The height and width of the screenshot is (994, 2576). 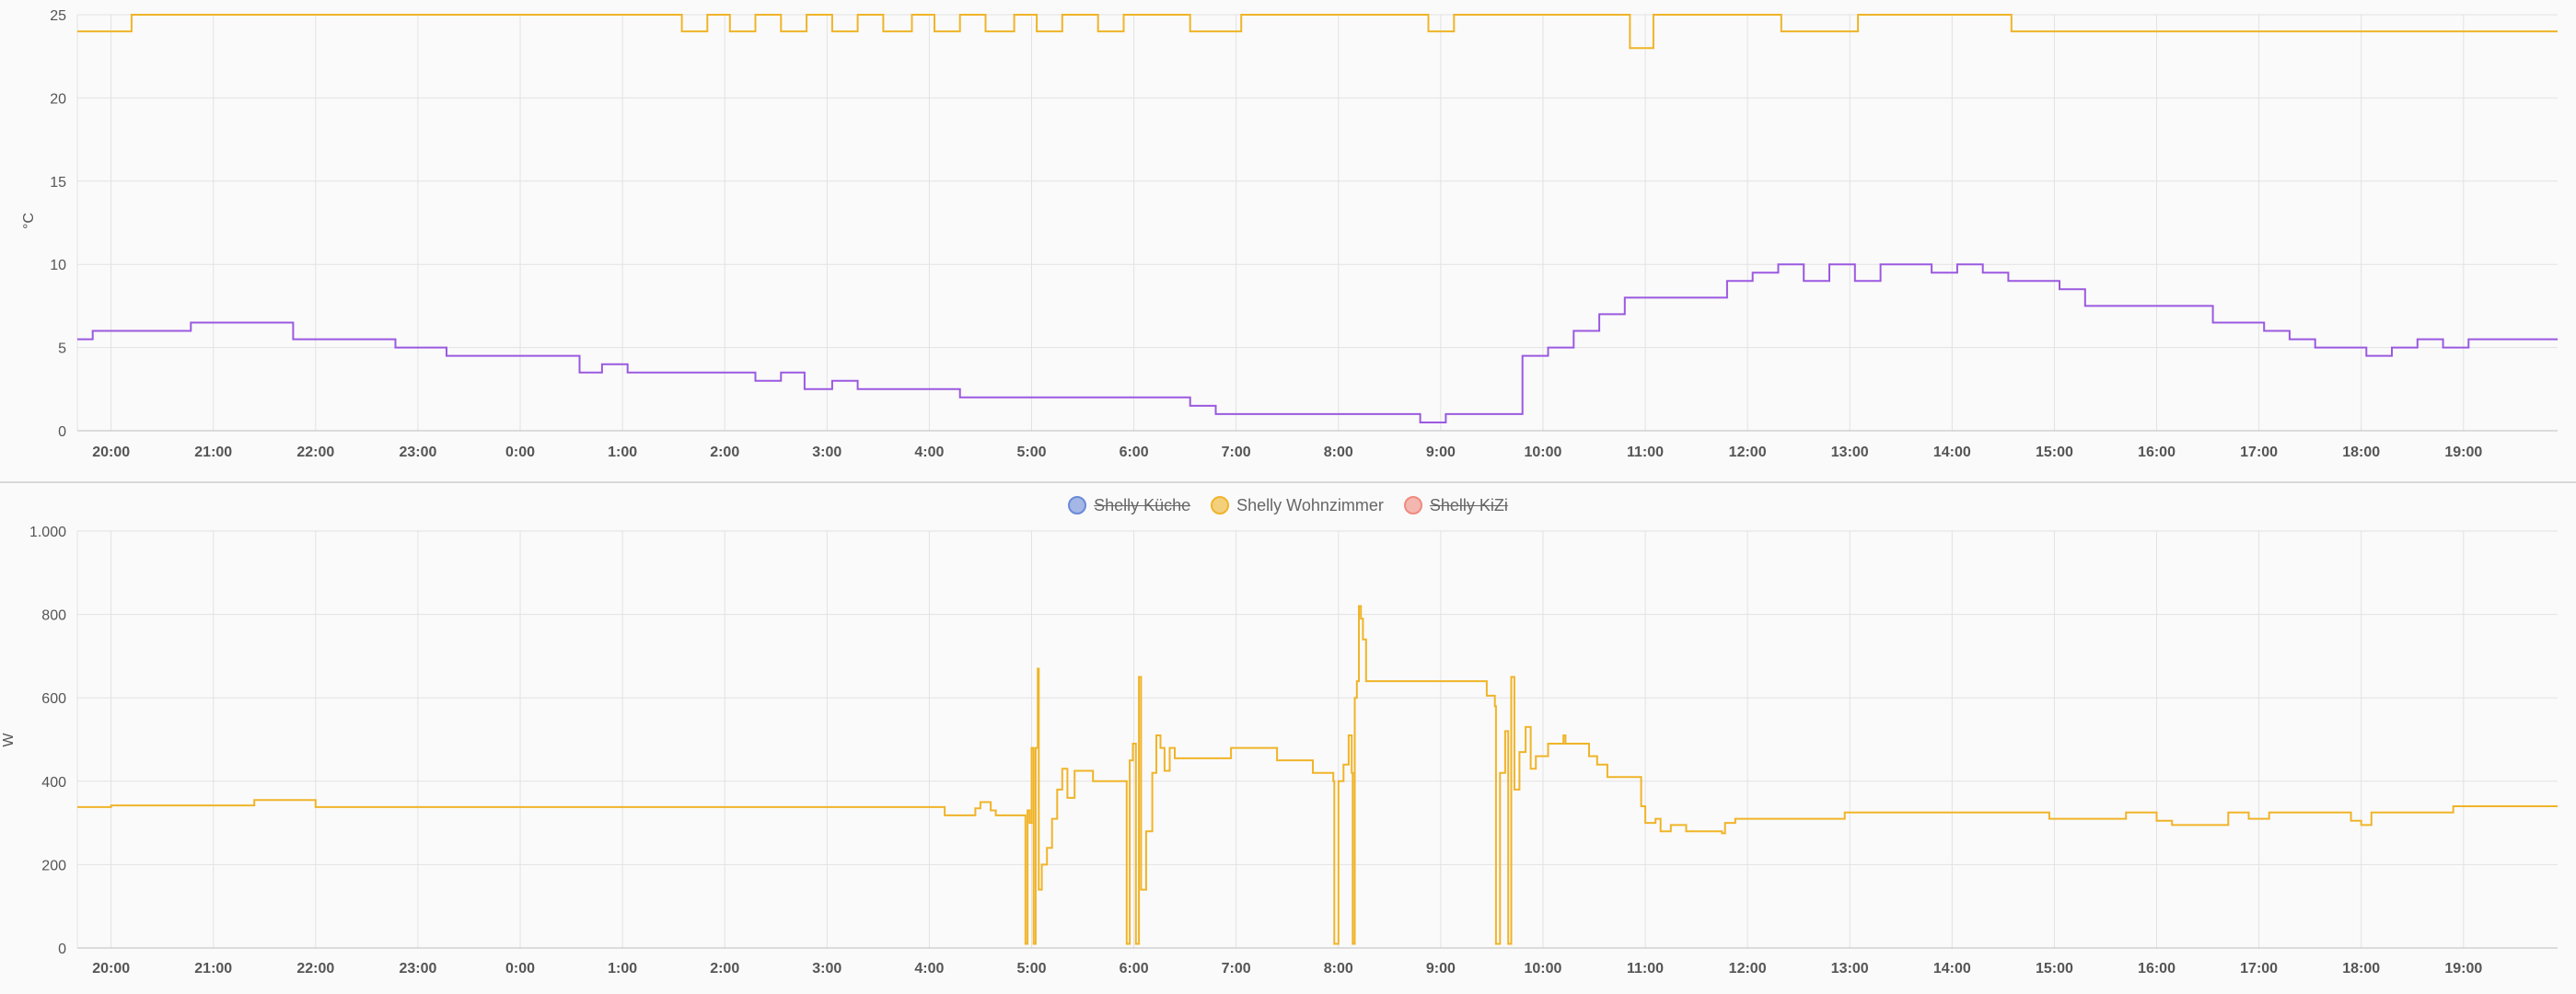 I want to click on power-x-tick-label: 0:00, so click(x=520, y=969).